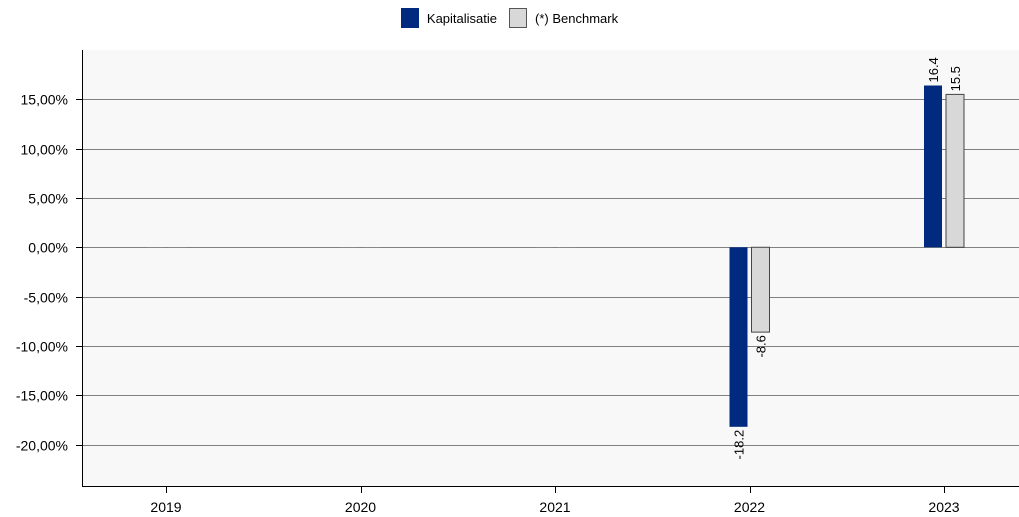 This screenshot has height=517, width=1019. What do you see at coordinates (577, 18) in the screenshot?
I see `legend-label-benchmark: (*) Benchmark` at bounding box center [577, 18].